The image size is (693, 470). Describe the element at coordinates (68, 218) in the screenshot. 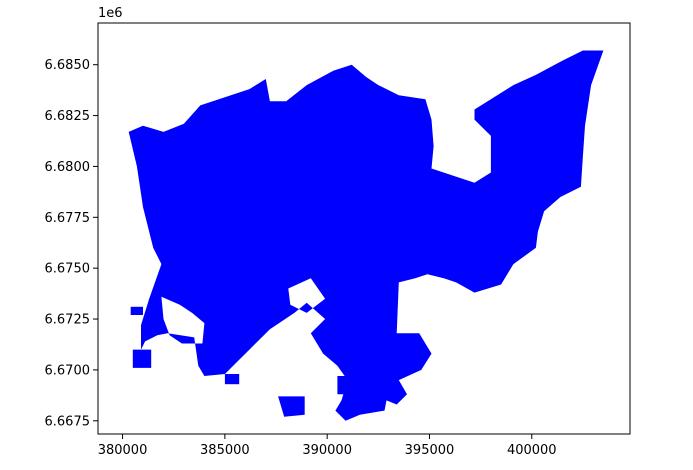

I see `y-tick-label: 6.6775` at that location.